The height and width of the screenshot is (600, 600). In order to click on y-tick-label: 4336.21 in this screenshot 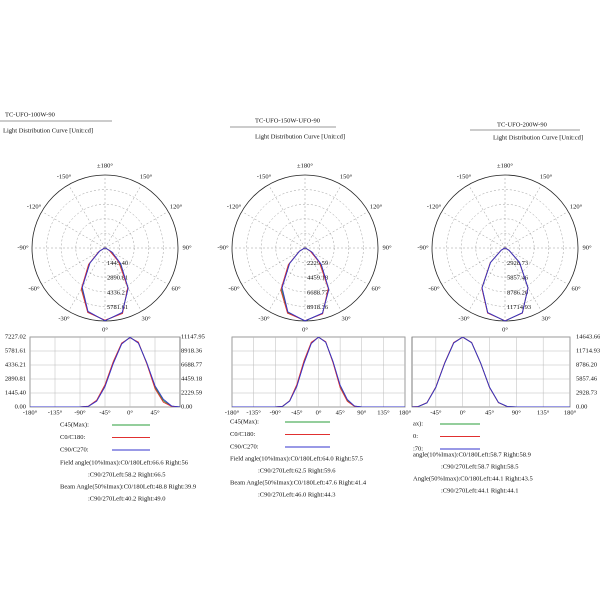, I will do `click(15, 364)`.